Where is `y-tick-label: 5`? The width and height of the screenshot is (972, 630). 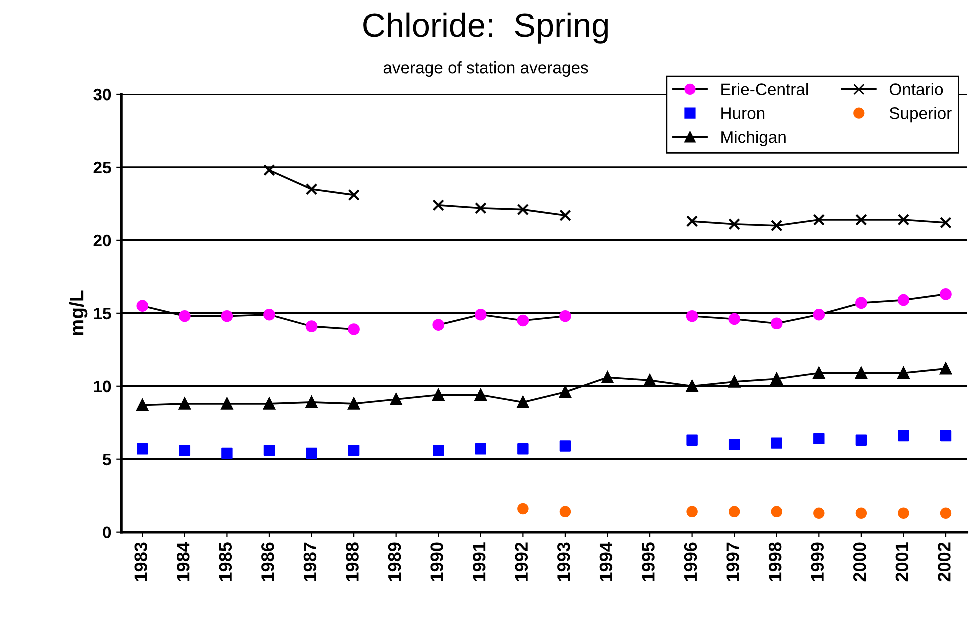 y-tick-label: 5 is located at coordinates (107, 460).